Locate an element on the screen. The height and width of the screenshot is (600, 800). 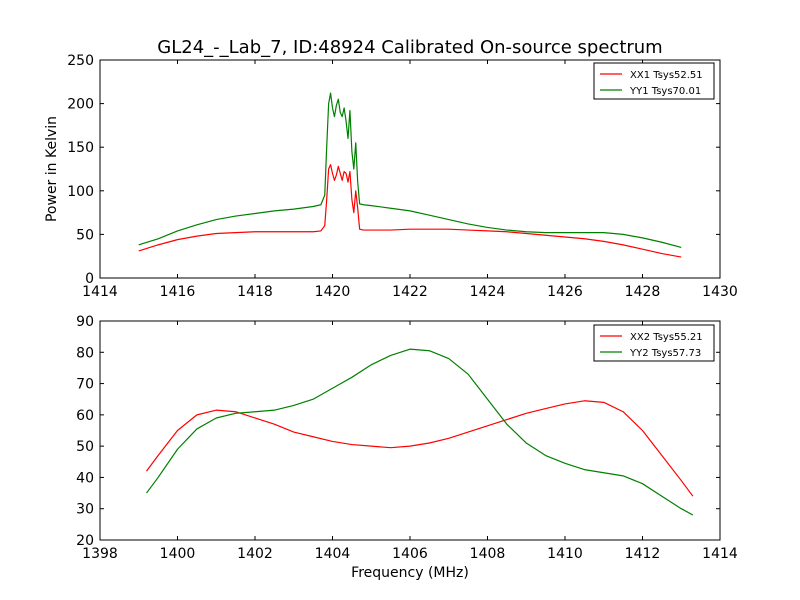
x-tick-label: 1408 is located at coordinates (488, 554).